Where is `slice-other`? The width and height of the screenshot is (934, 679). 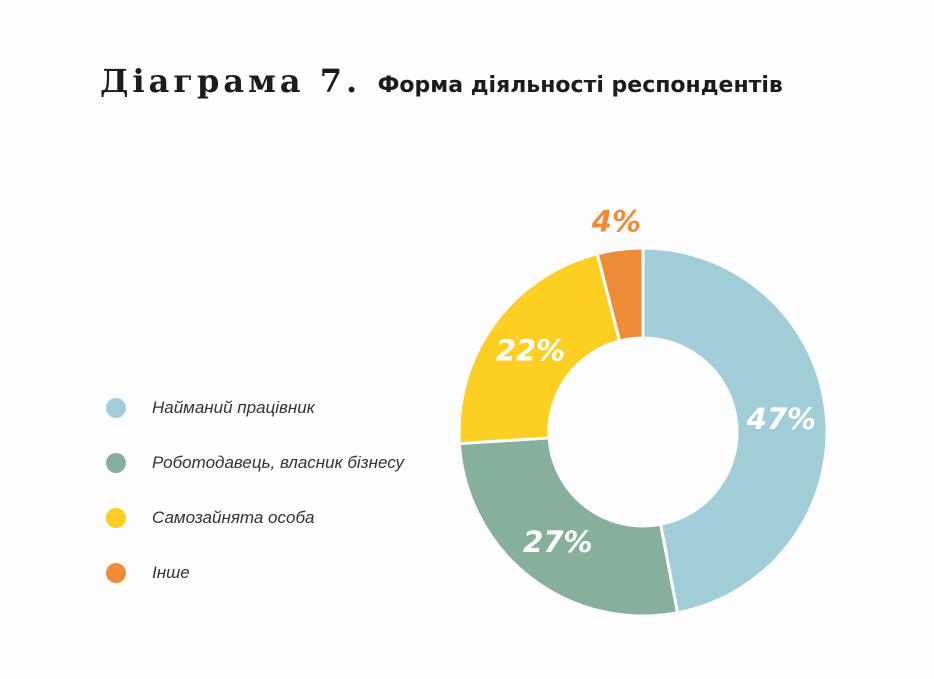 slice-other is located at coordinates (620, 294).